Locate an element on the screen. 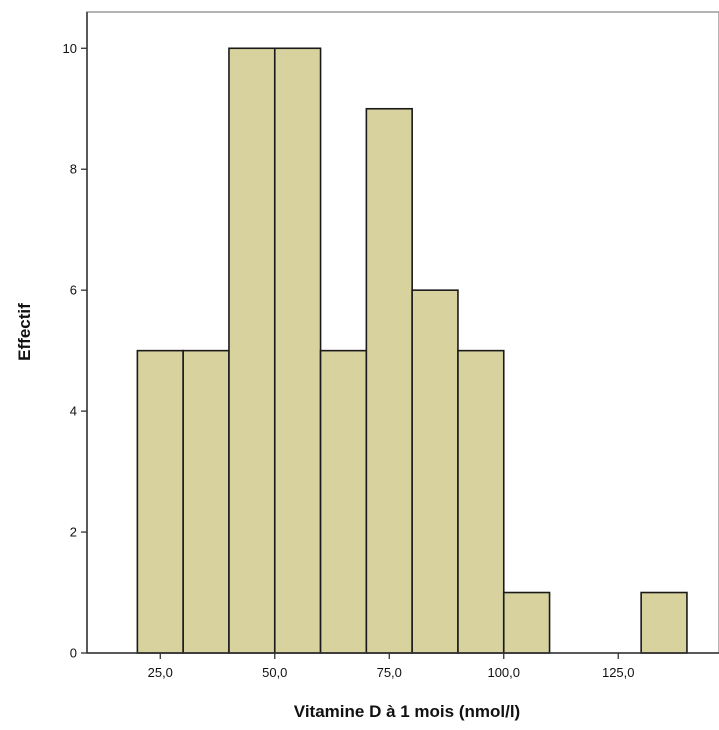 Image resolution: width=719 pixels, height=730 pixels. x-tick-label-4: 125,0 is located at coordinates (618, 672).